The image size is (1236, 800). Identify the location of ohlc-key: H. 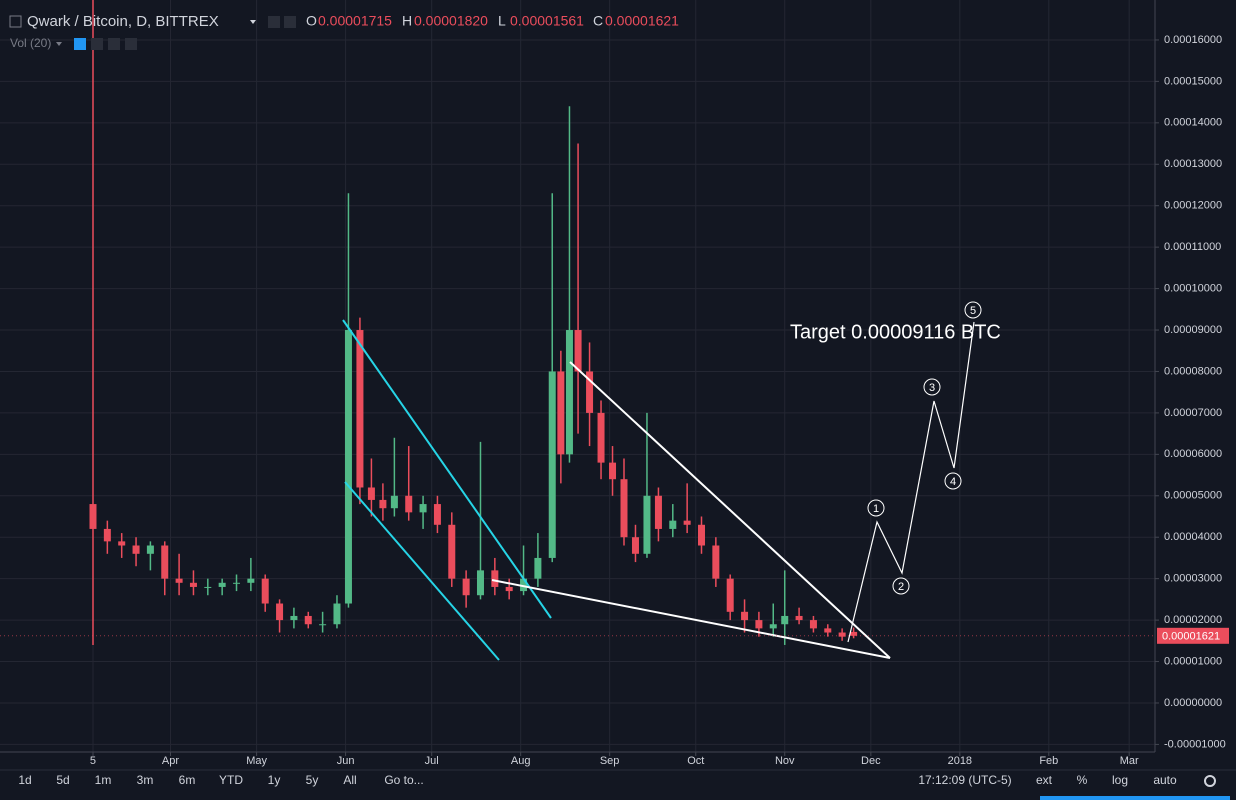
(407, 21).